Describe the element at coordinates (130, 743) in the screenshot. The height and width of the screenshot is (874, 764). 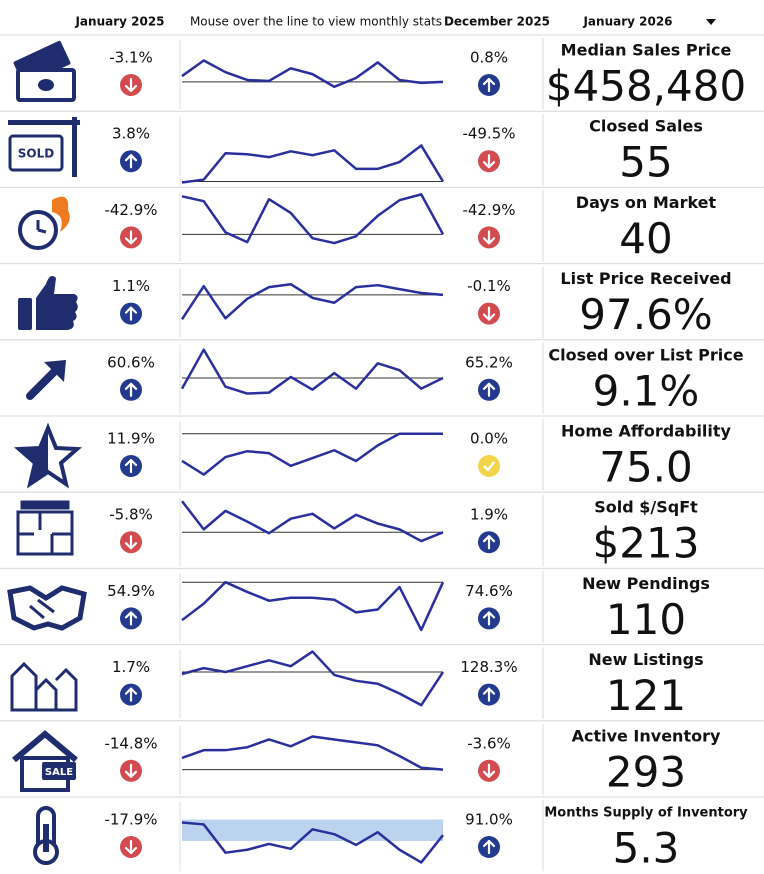
I see `yoy-change: -14.8%` at that location.